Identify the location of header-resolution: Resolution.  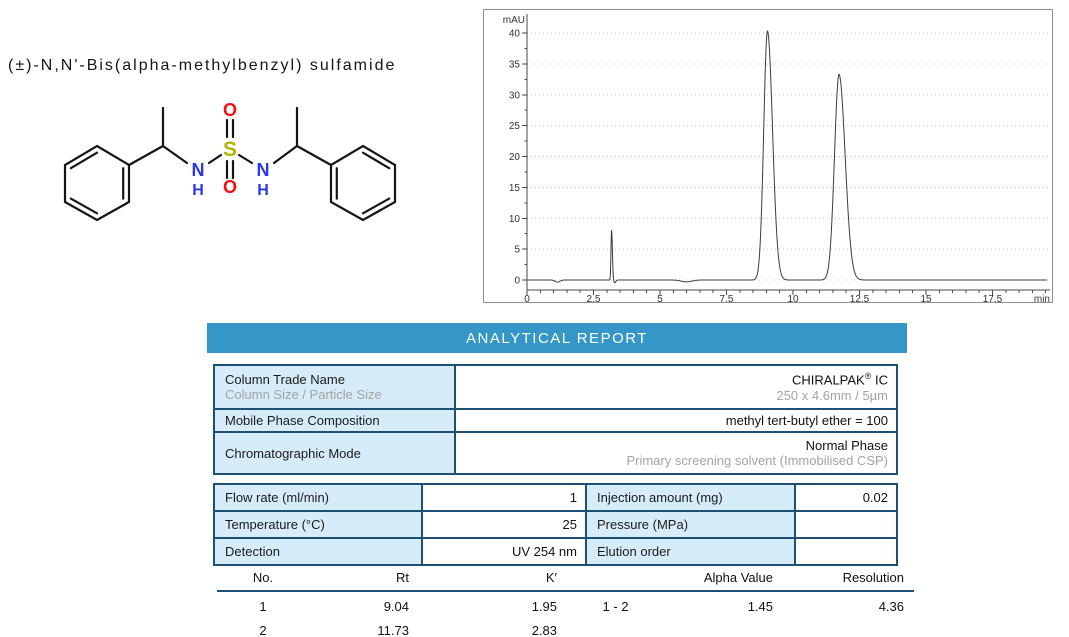
(846, 579).